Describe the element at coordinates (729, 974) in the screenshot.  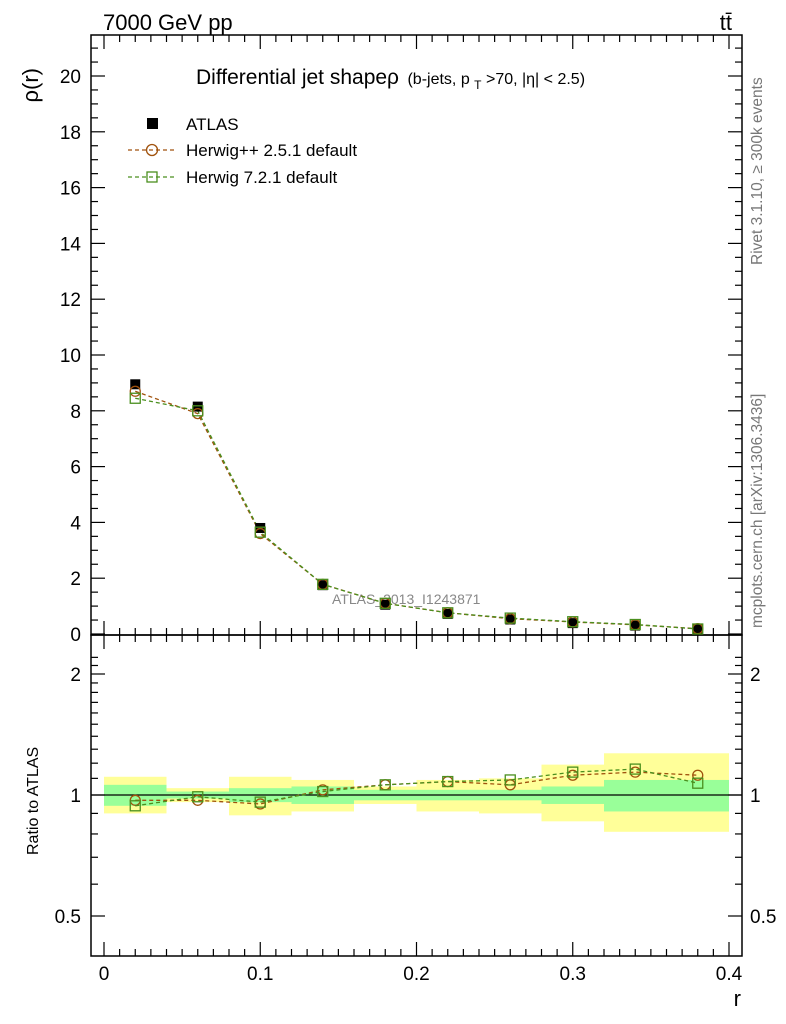
I see `x-tick-label: 0.4` at that location.